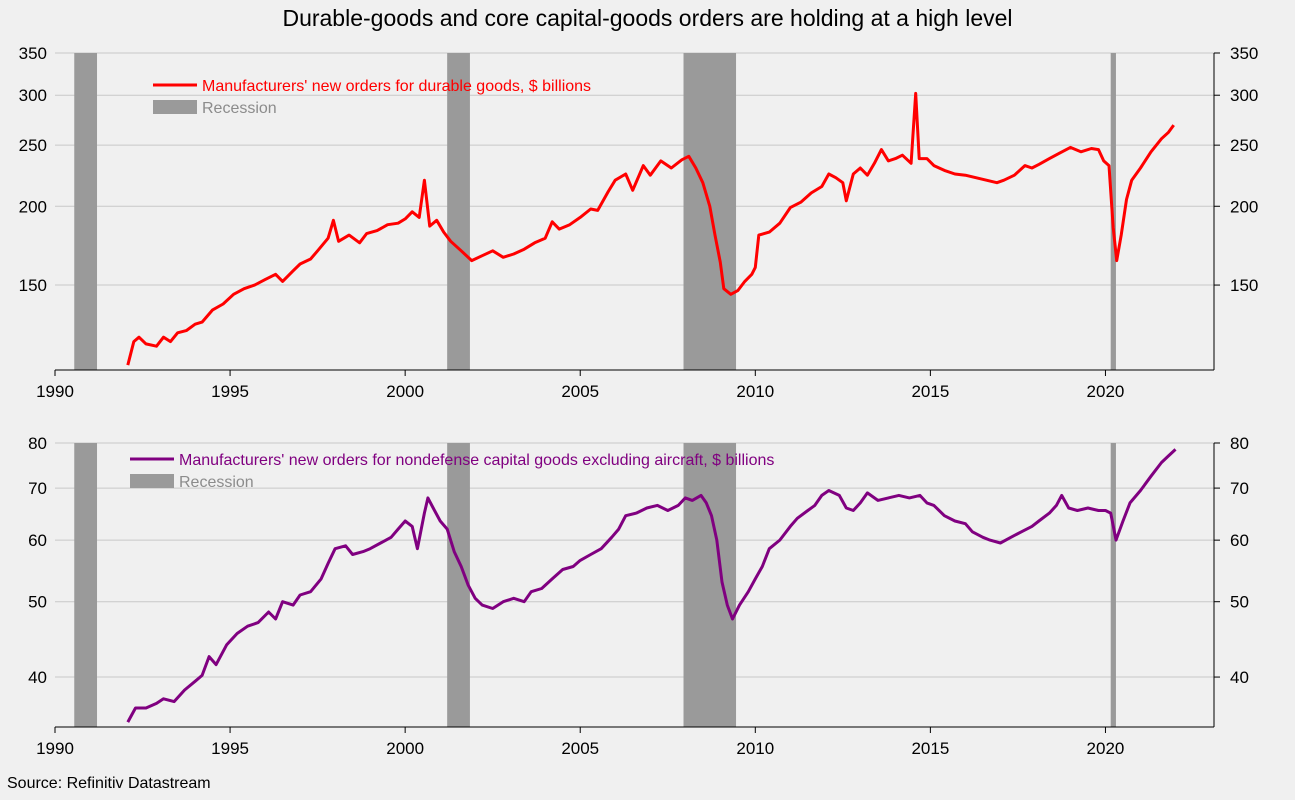  What do you see at coordinates (37, 677) in the screenshot?
I see `y-tick-label-left: 40` at bounding box center [37, 677].